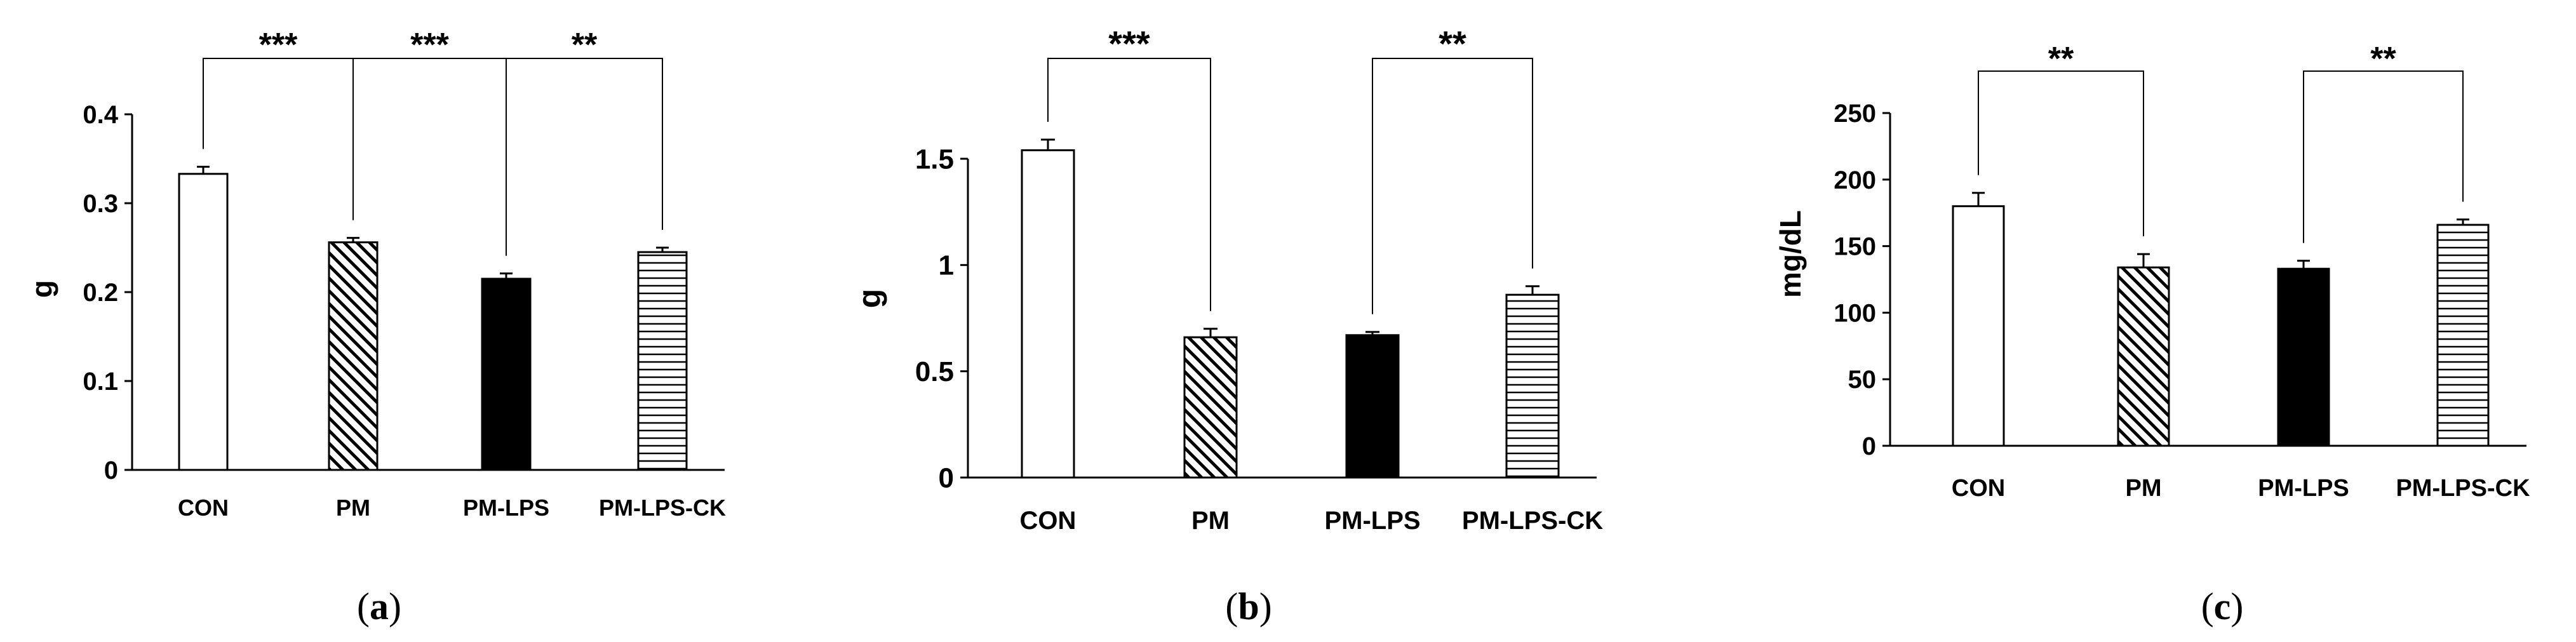 This screenshot has width=2576, height=642. What do you see at coordinates (100, 293) in the screenshot?
I see `y-tick-label: 0.2` at bounding box center [100, 293].